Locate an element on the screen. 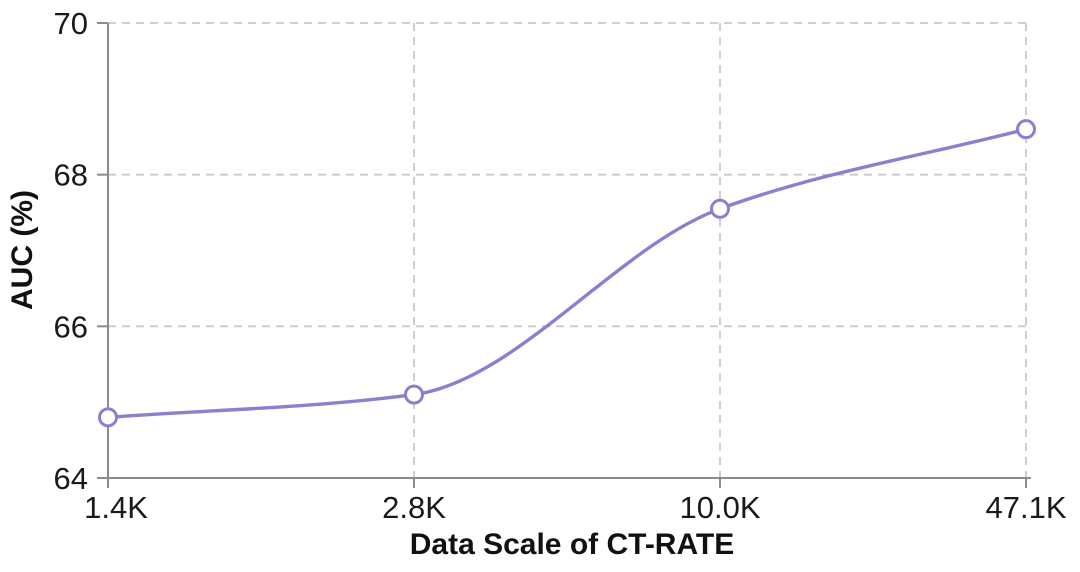  x-tick-label: 2.8K is located at coordinates (414, 507).